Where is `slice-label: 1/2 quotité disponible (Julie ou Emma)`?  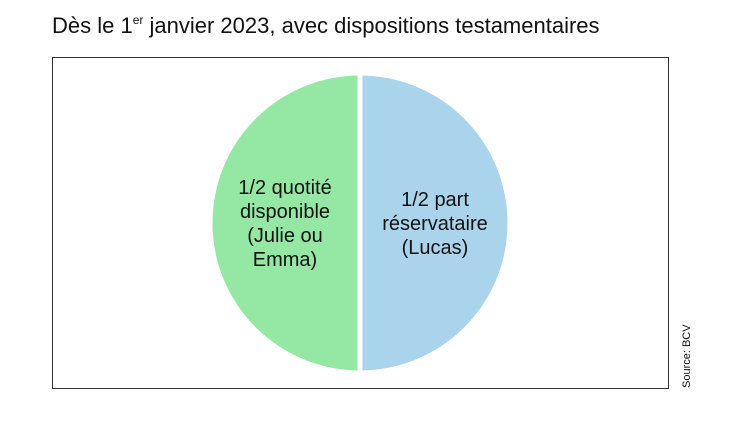 slice-label: 1/2 quotité disponible (Julie ou Emma) is located at coordinates (284, 224).